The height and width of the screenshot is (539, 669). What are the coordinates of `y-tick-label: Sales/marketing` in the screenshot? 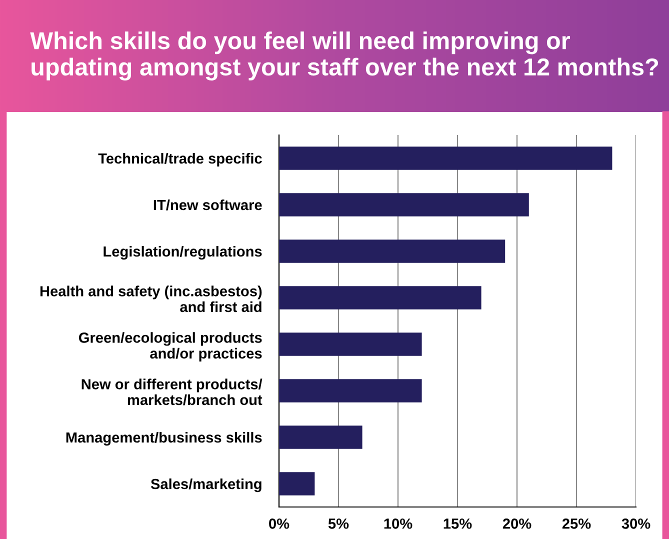 It's located at (206, 485).